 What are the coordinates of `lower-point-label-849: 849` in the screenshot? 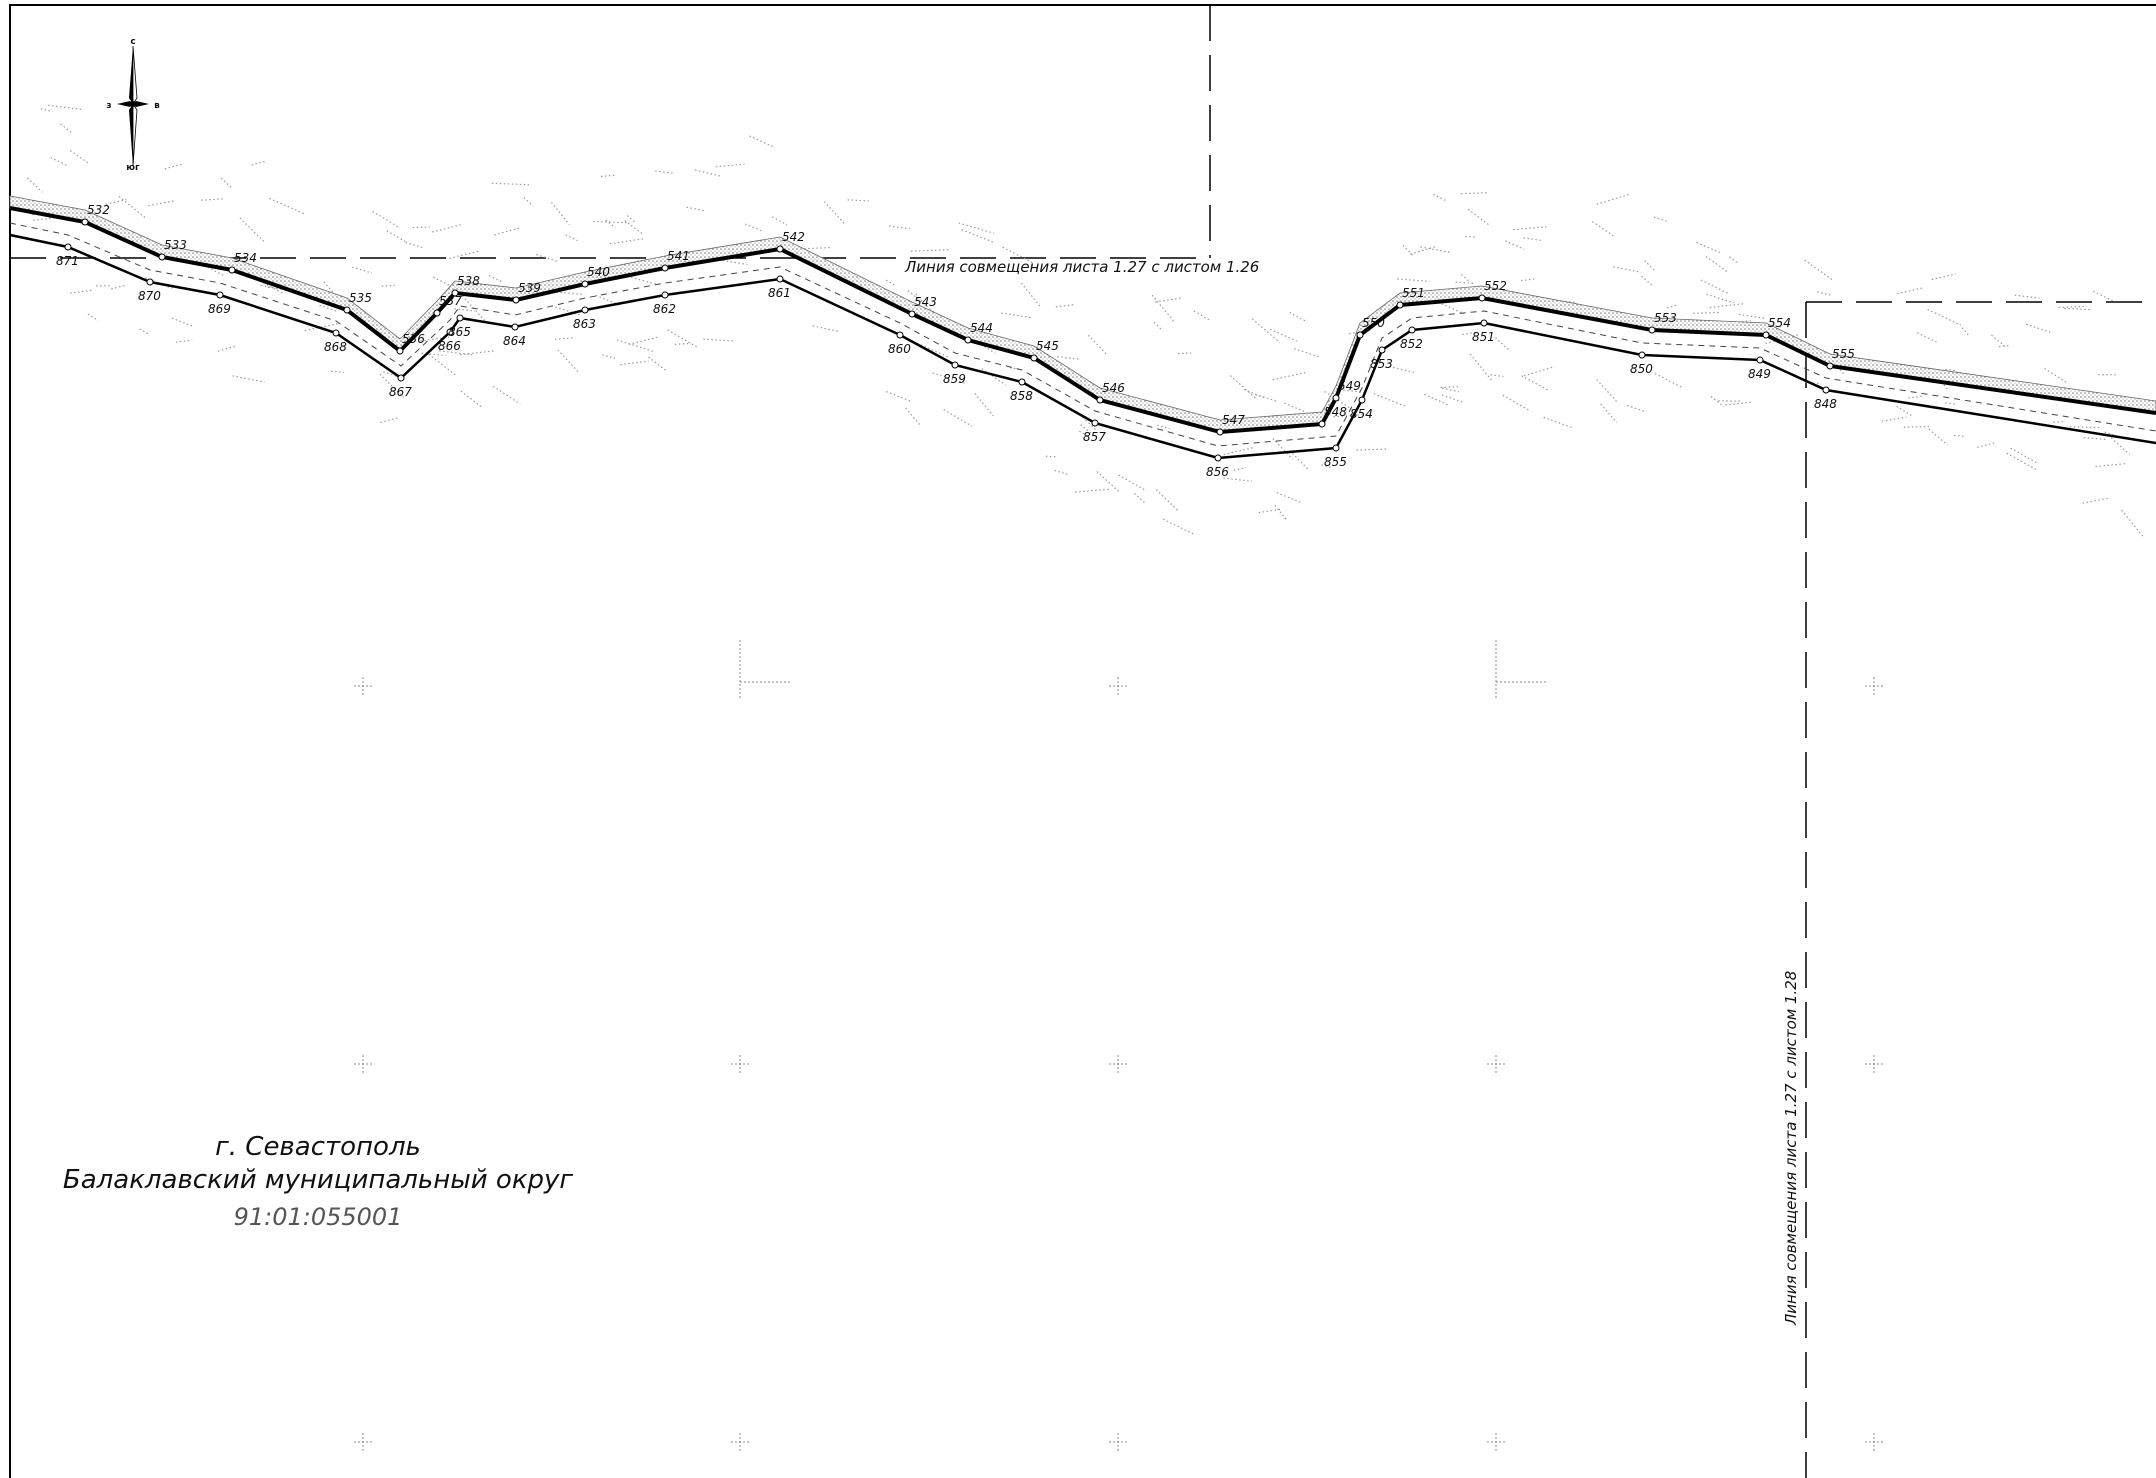 It's located at (1759, 374).